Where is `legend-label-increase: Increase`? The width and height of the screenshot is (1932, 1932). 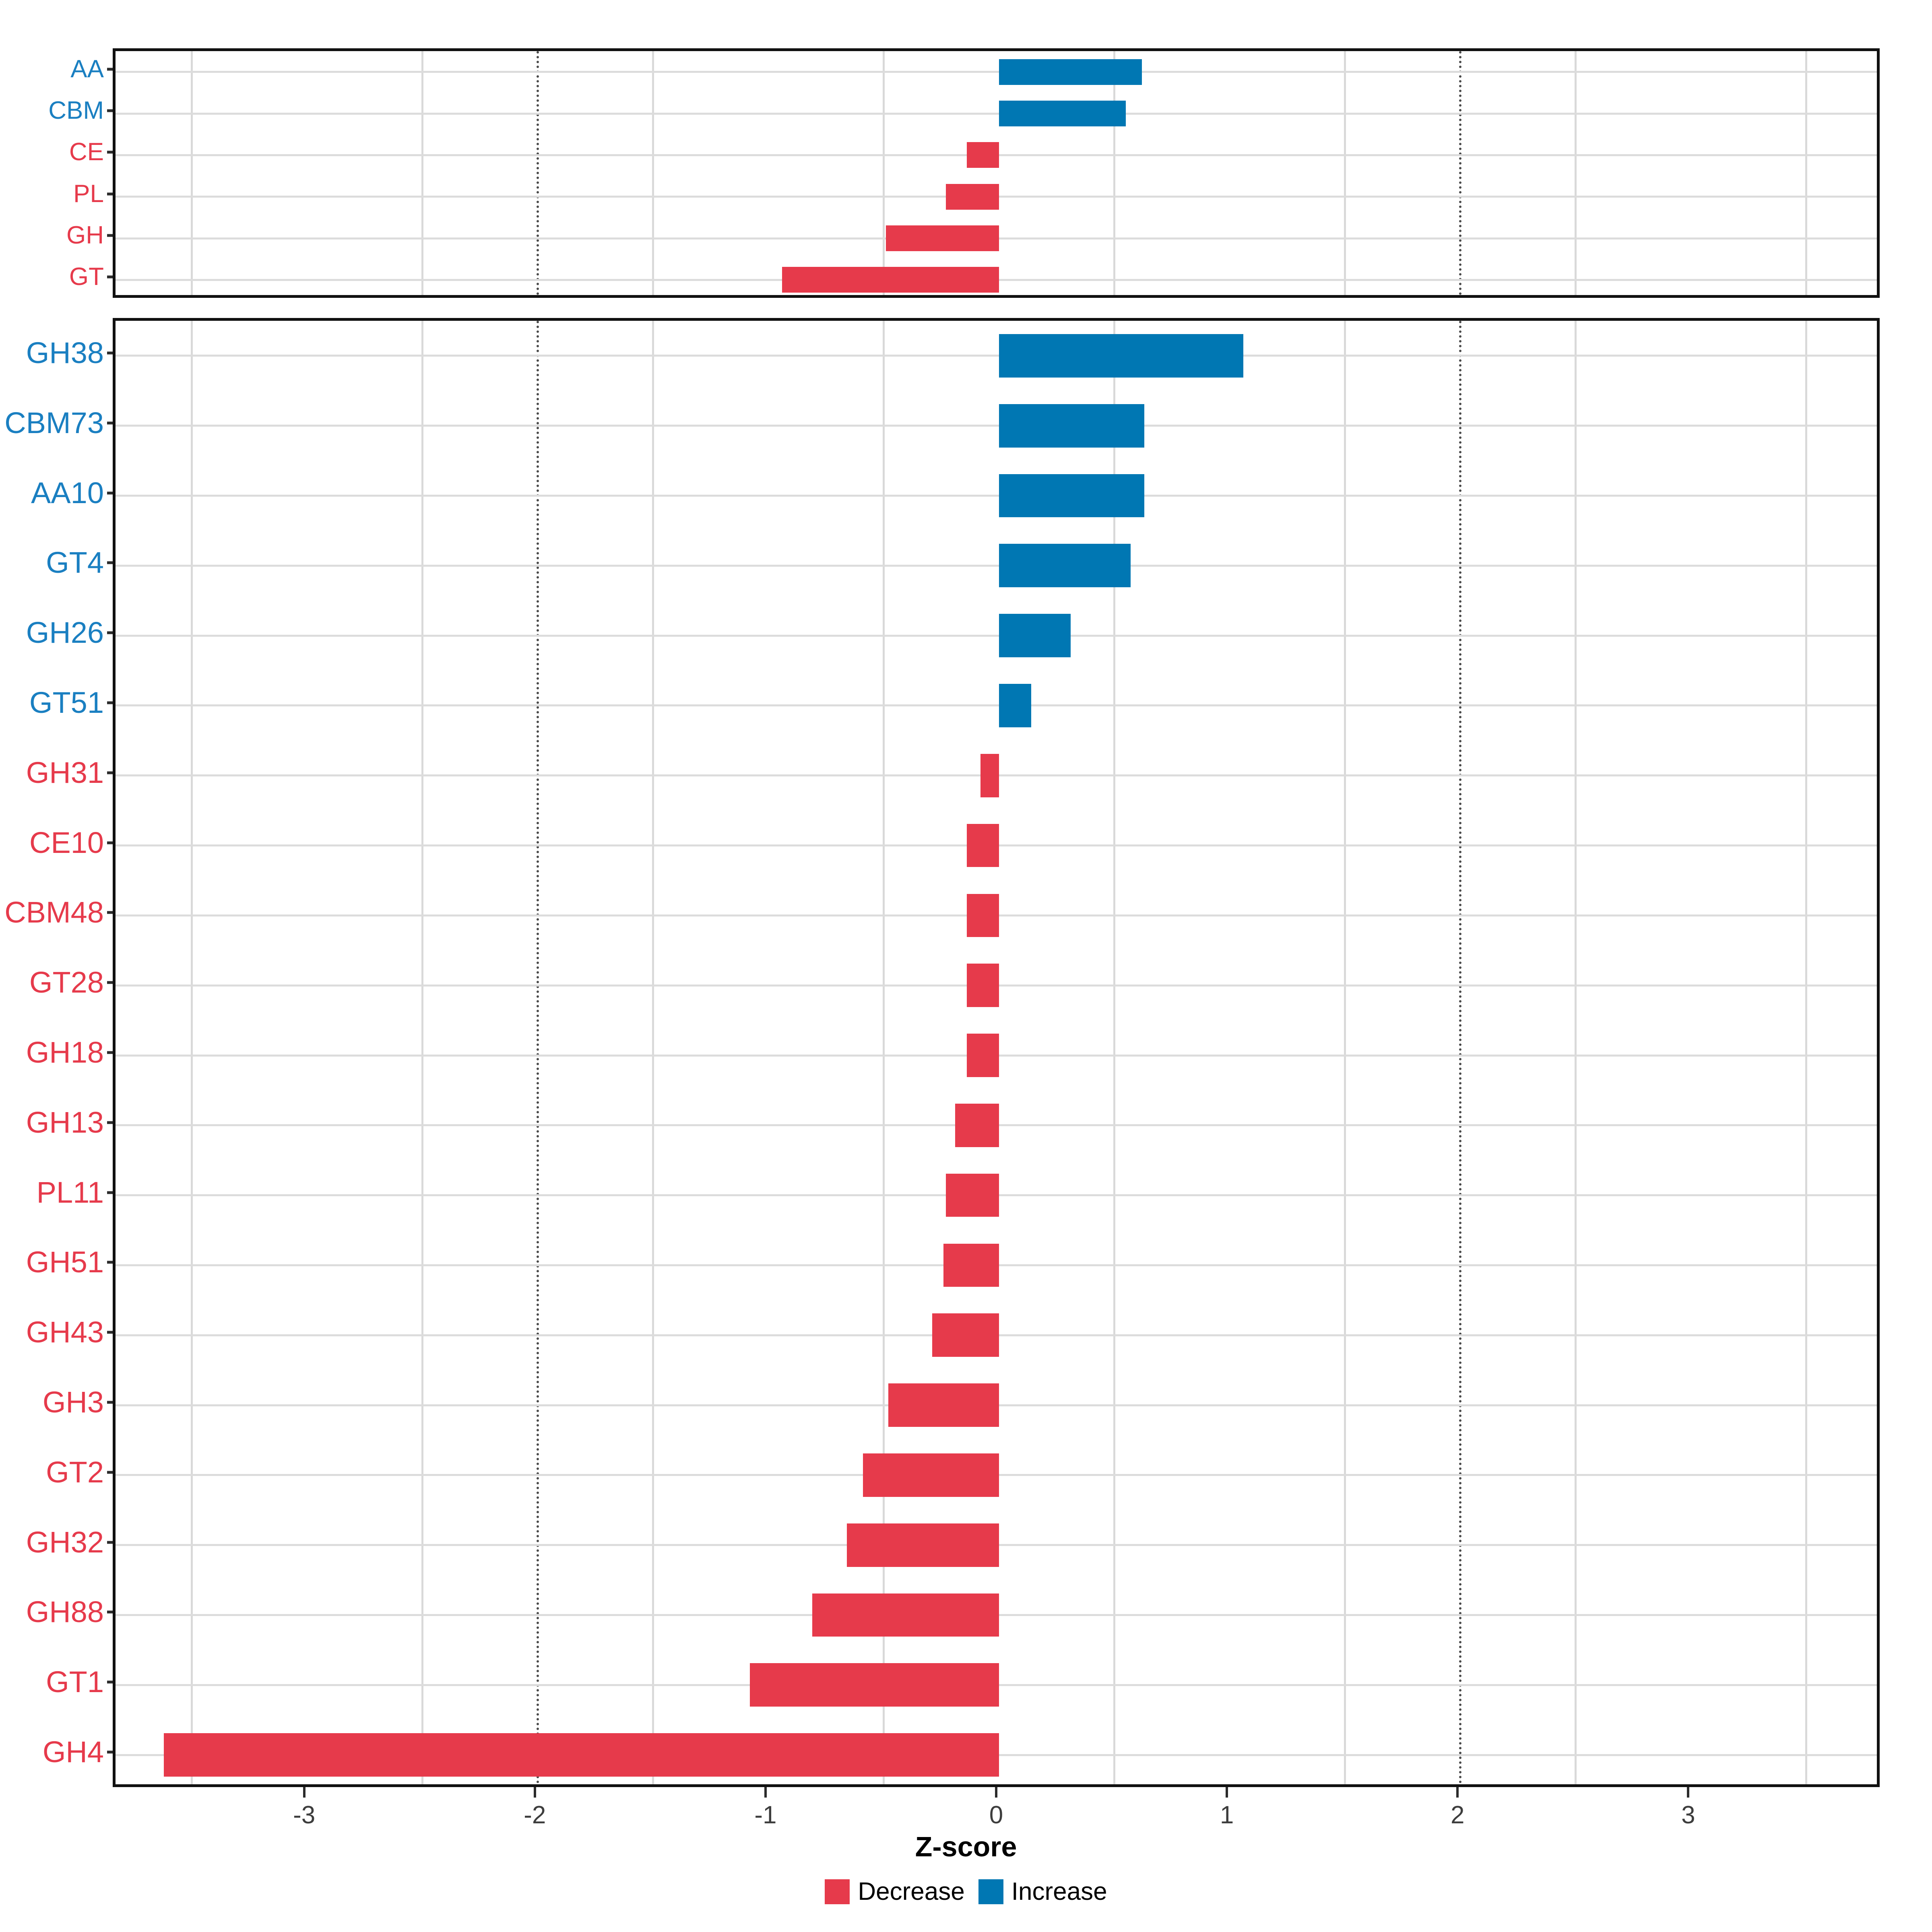 legend-label-increase: Increase is located at coordinates (1059, 1891).